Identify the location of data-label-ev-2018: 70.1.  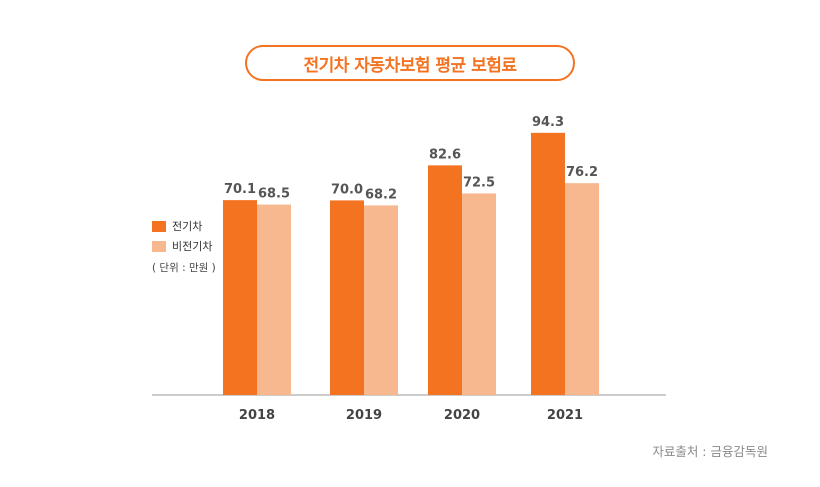
(240, 189).